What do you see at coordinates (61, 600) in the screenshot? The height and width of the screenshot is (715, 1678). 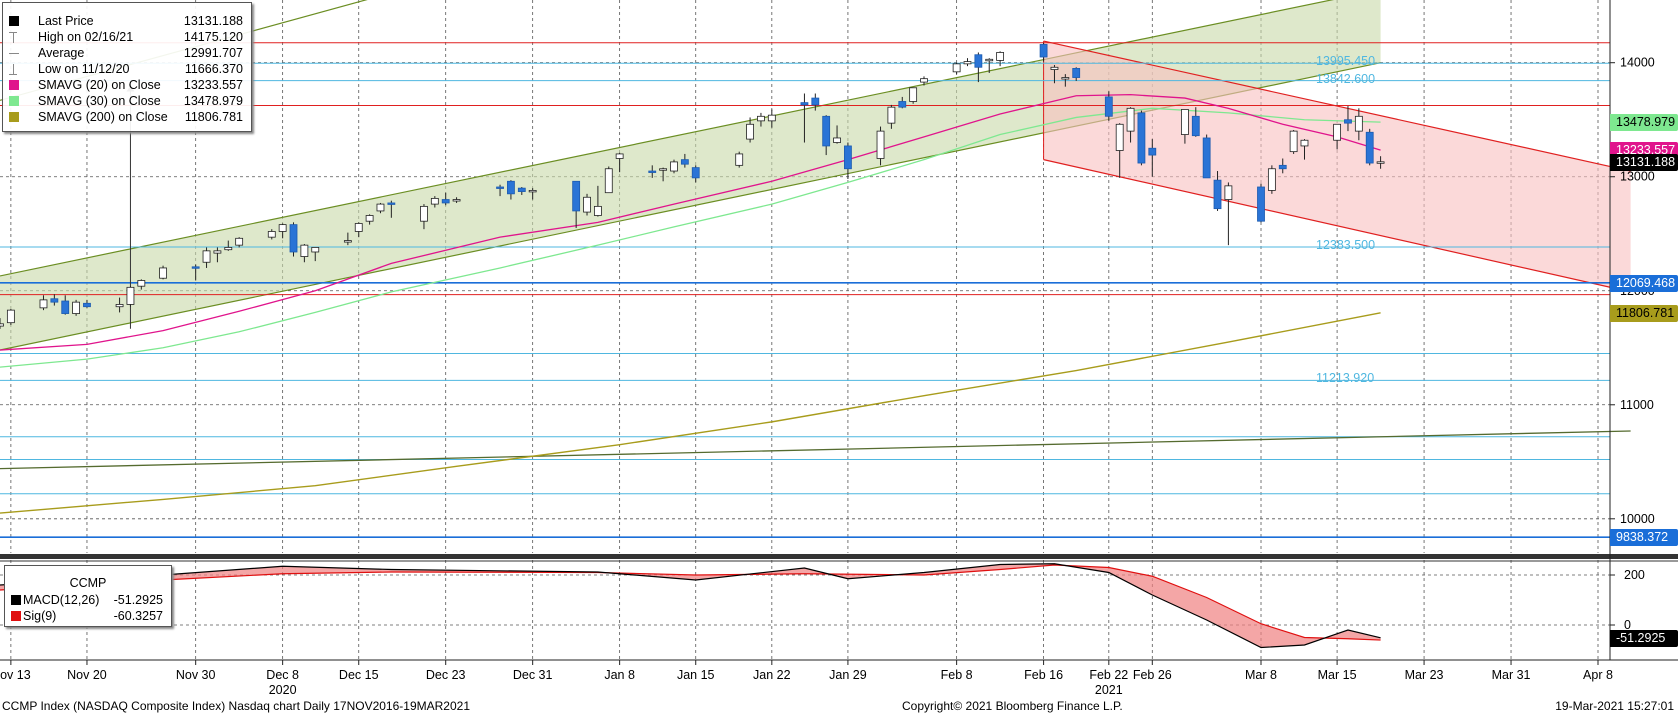 I see `legend-label: MACD(12,26)` at bounding box center [61, 600].